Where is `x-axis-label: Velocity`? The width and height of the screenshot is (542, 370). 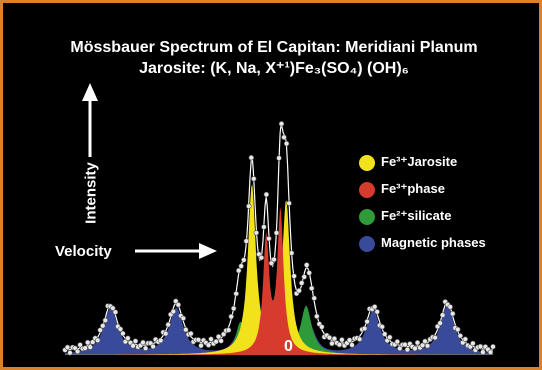 x-axis-label: Velocity is located at coordinates (83, 251).